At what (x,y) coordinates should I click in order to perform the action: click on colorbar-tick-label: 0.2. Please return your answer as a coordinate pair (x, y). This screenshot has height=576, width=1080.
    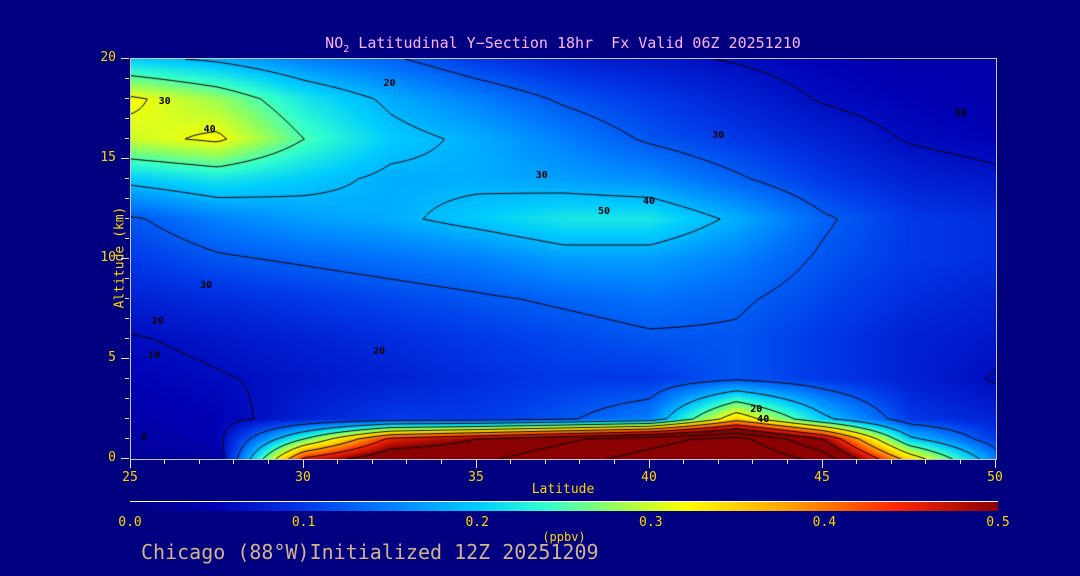
    Looking at the image, I should click on (477, 522).